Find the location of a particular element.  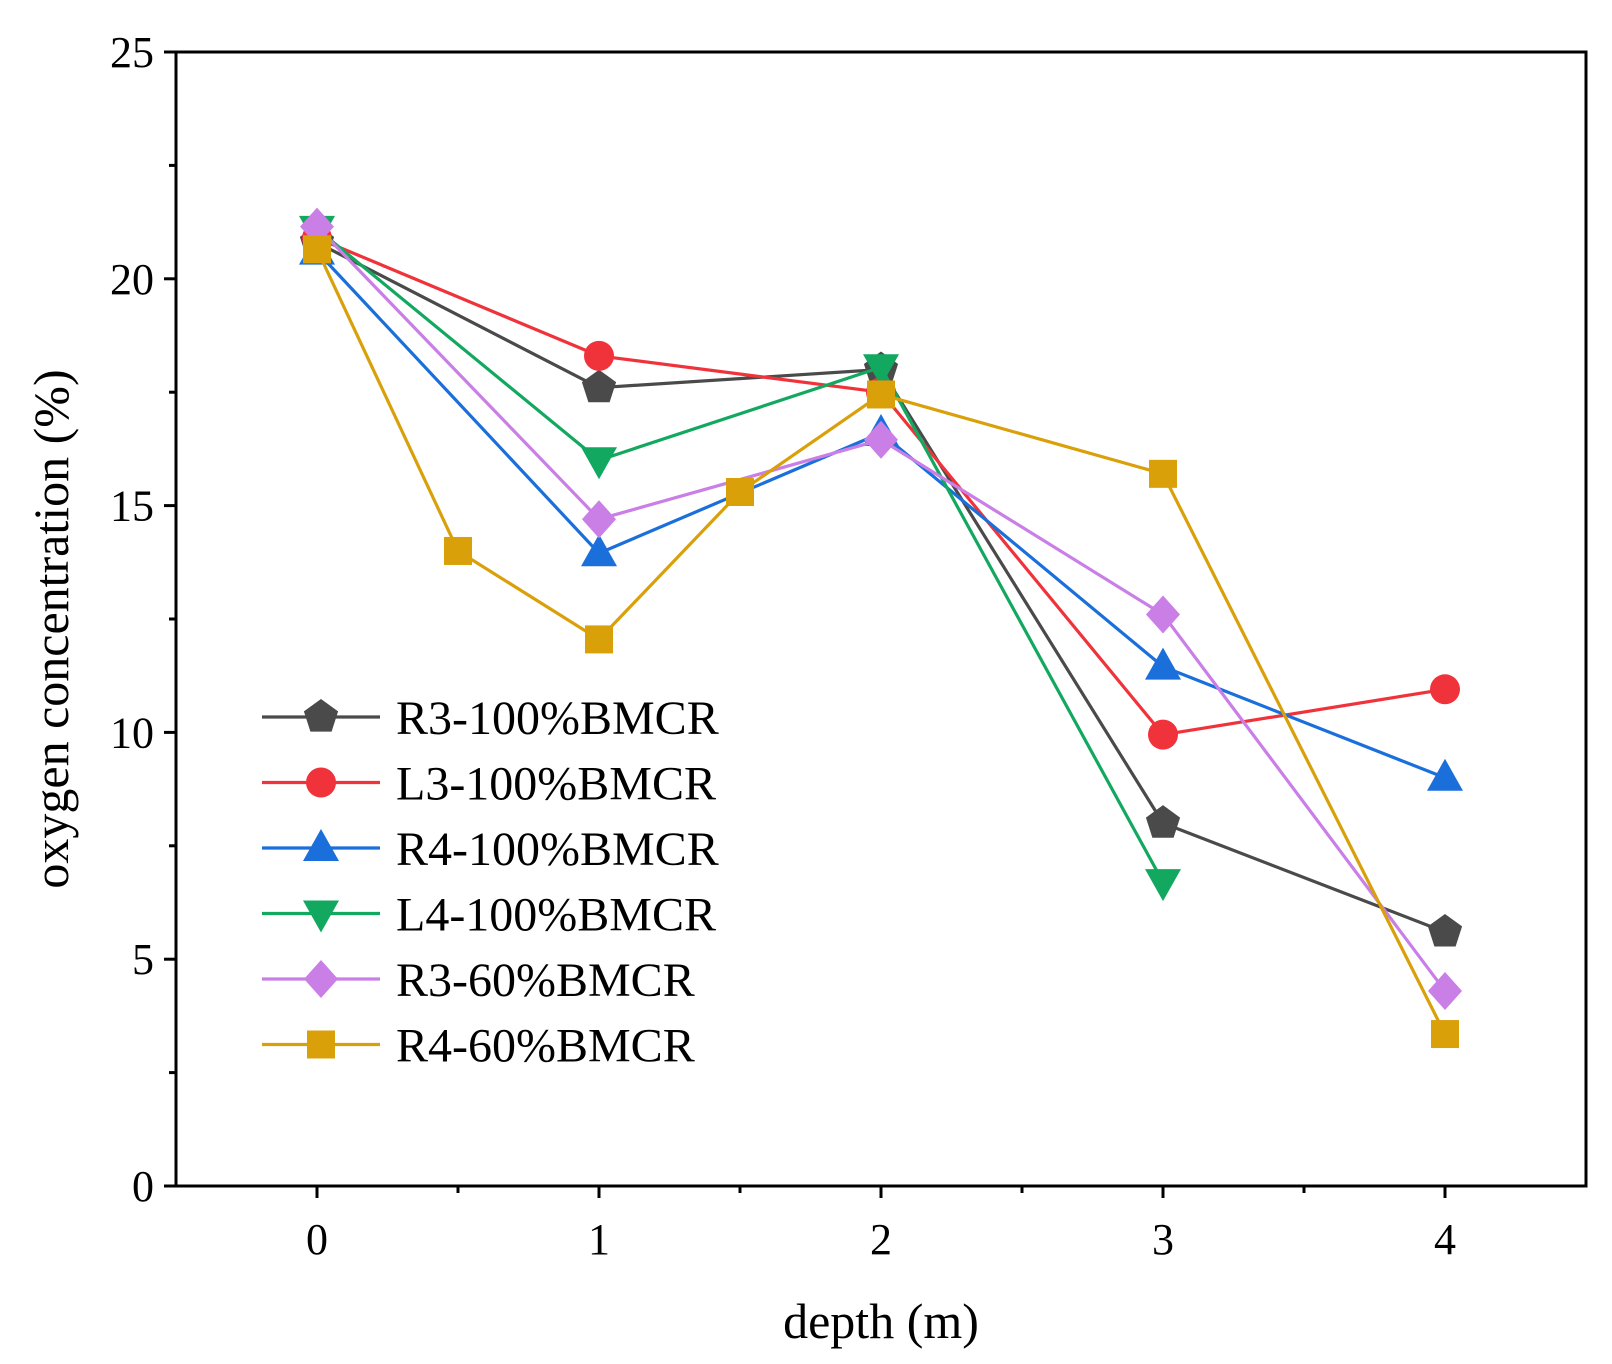

legend-label: R3-60%BMCR is located at coordinates (545, 980).